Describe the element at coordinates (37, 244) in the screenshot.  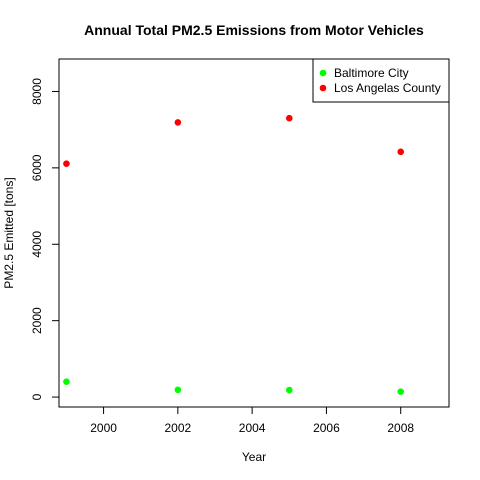
I see `y-tick-label: 4000` at that location.